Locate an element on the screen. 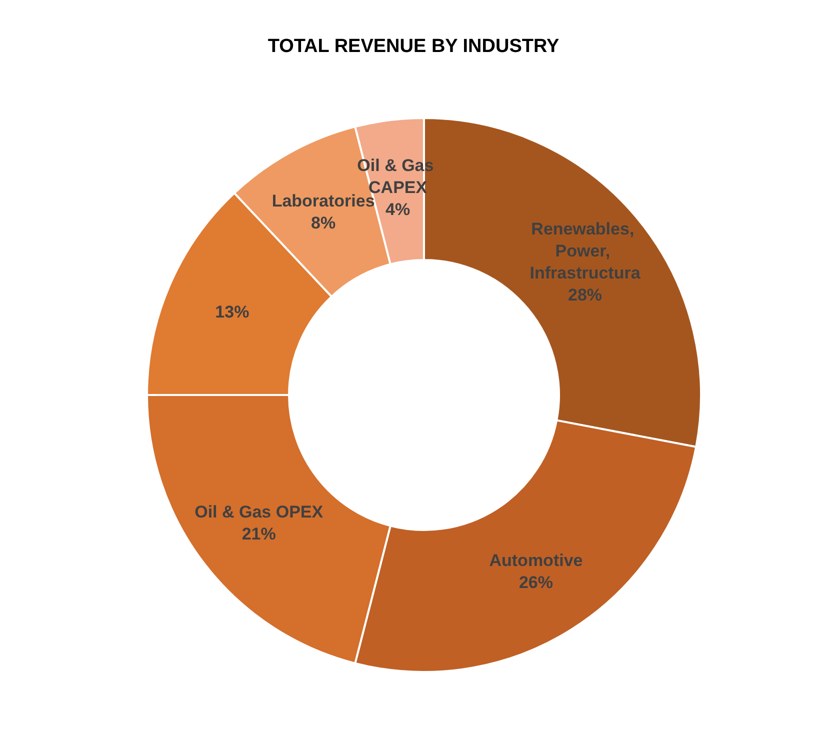  data-label: 4% is located at coordinates (398, 210).